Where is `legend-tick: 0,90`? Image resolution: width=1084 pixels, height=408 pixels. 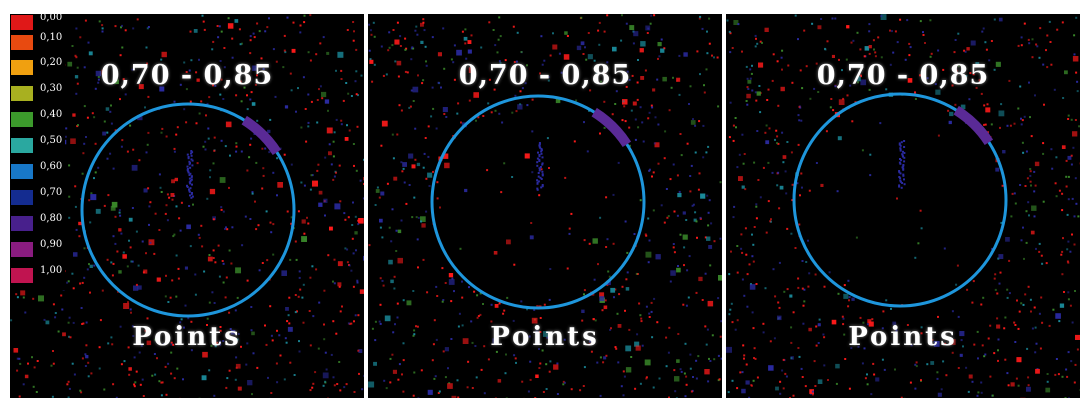
legend-tick: 0,90 is located at coordinates (51, 244).